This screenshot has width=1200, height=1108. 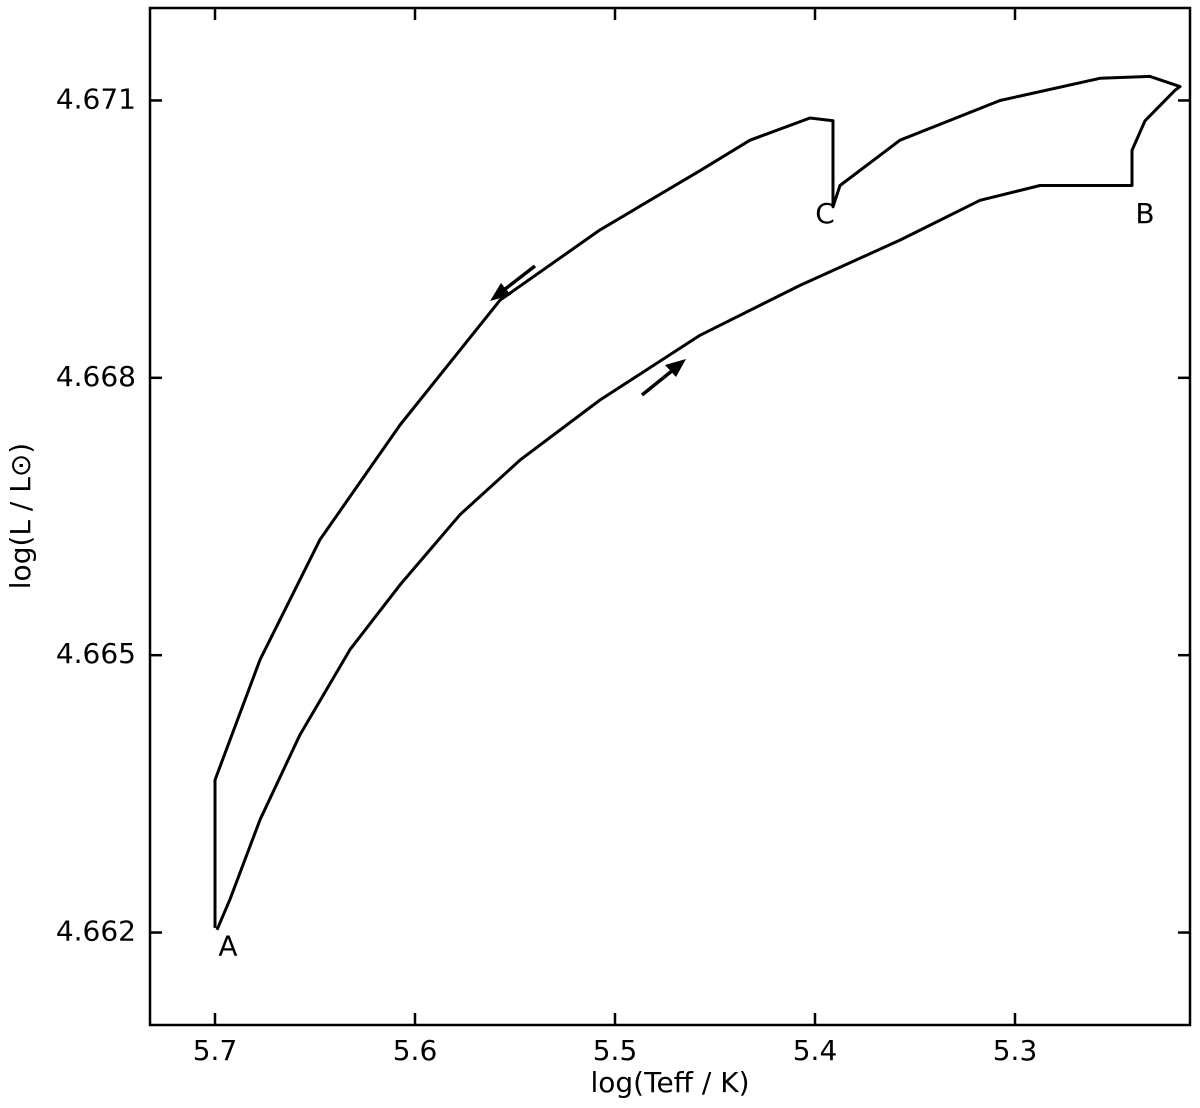 I want to click on y-axis-label: log(L / L⊙), so click(x=20, y=516).